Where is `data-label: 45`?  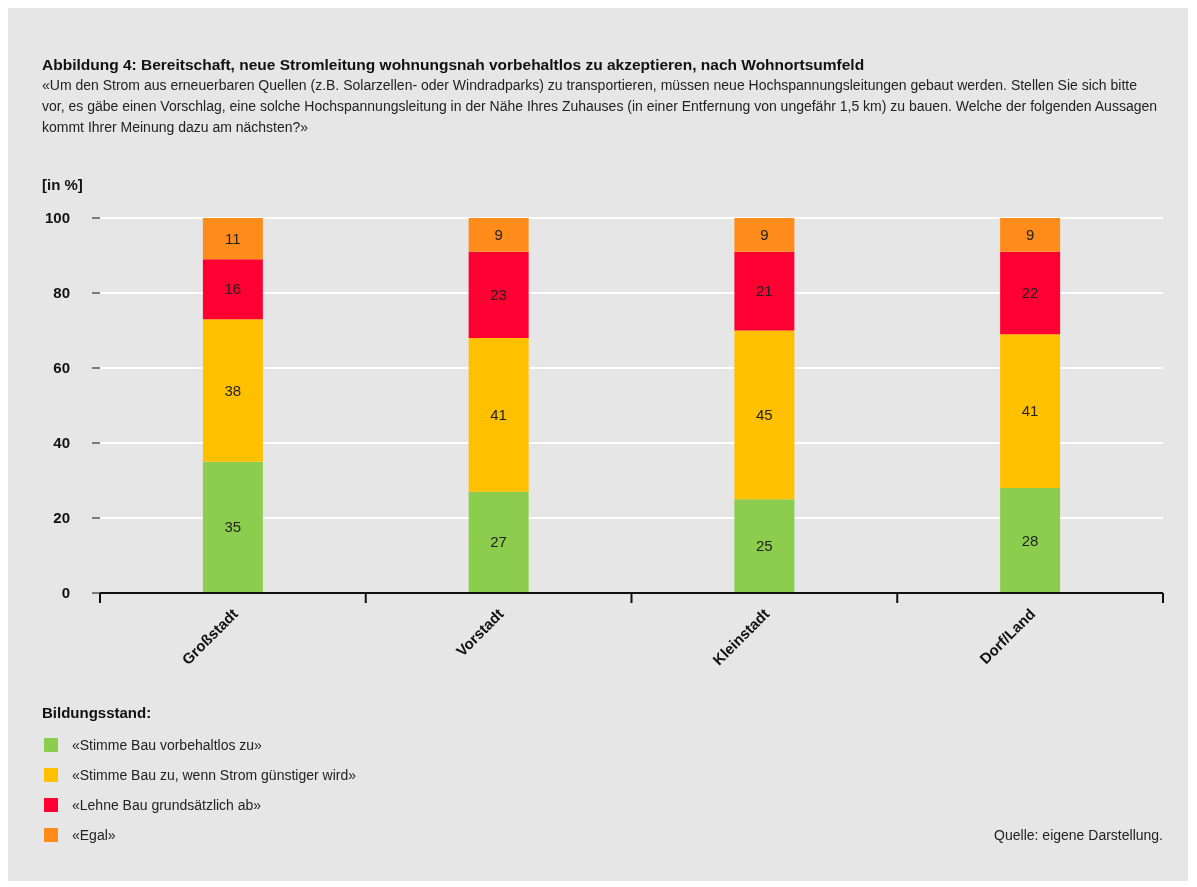
data-label: 45 is located at coordinates (764, 414).